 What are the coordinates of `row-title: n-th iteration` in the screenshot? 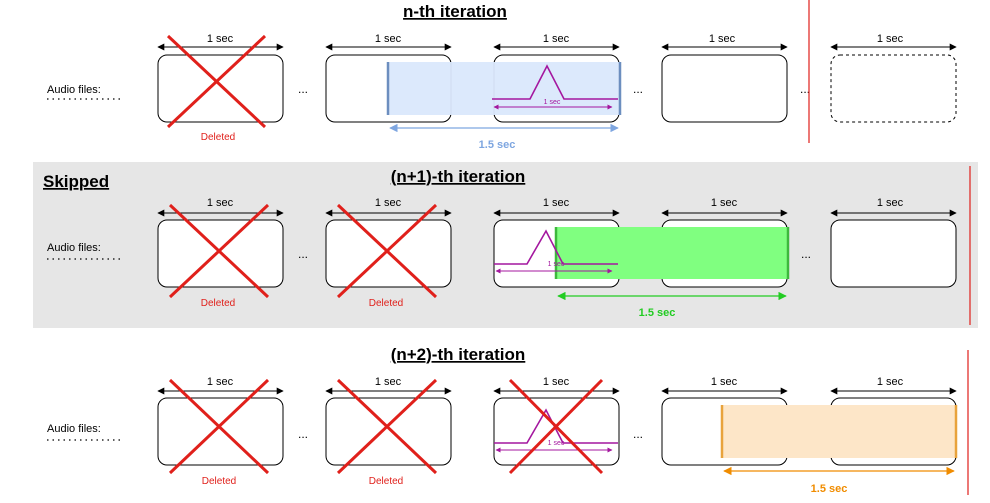 It's located at (455, 11).